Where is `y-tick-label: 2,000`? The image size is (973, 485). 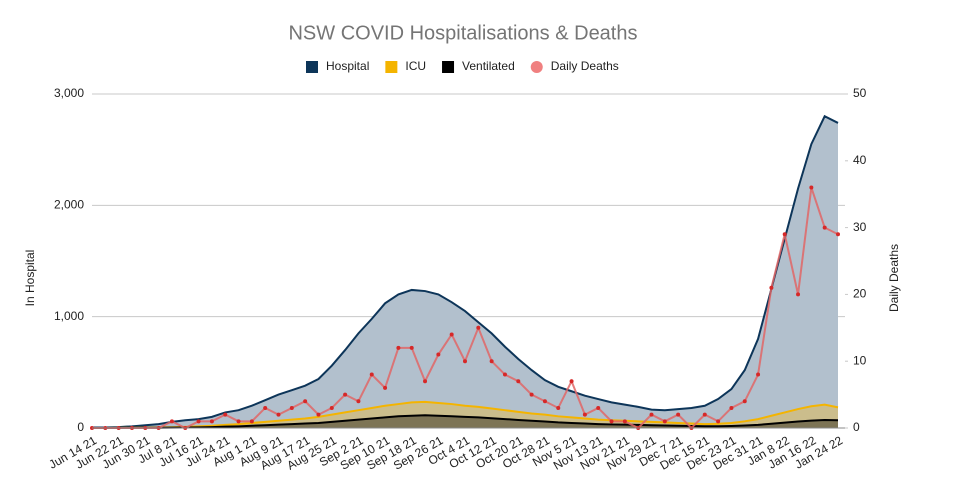 y-tick-label: 2,000 is located at coordinates (69, 205).